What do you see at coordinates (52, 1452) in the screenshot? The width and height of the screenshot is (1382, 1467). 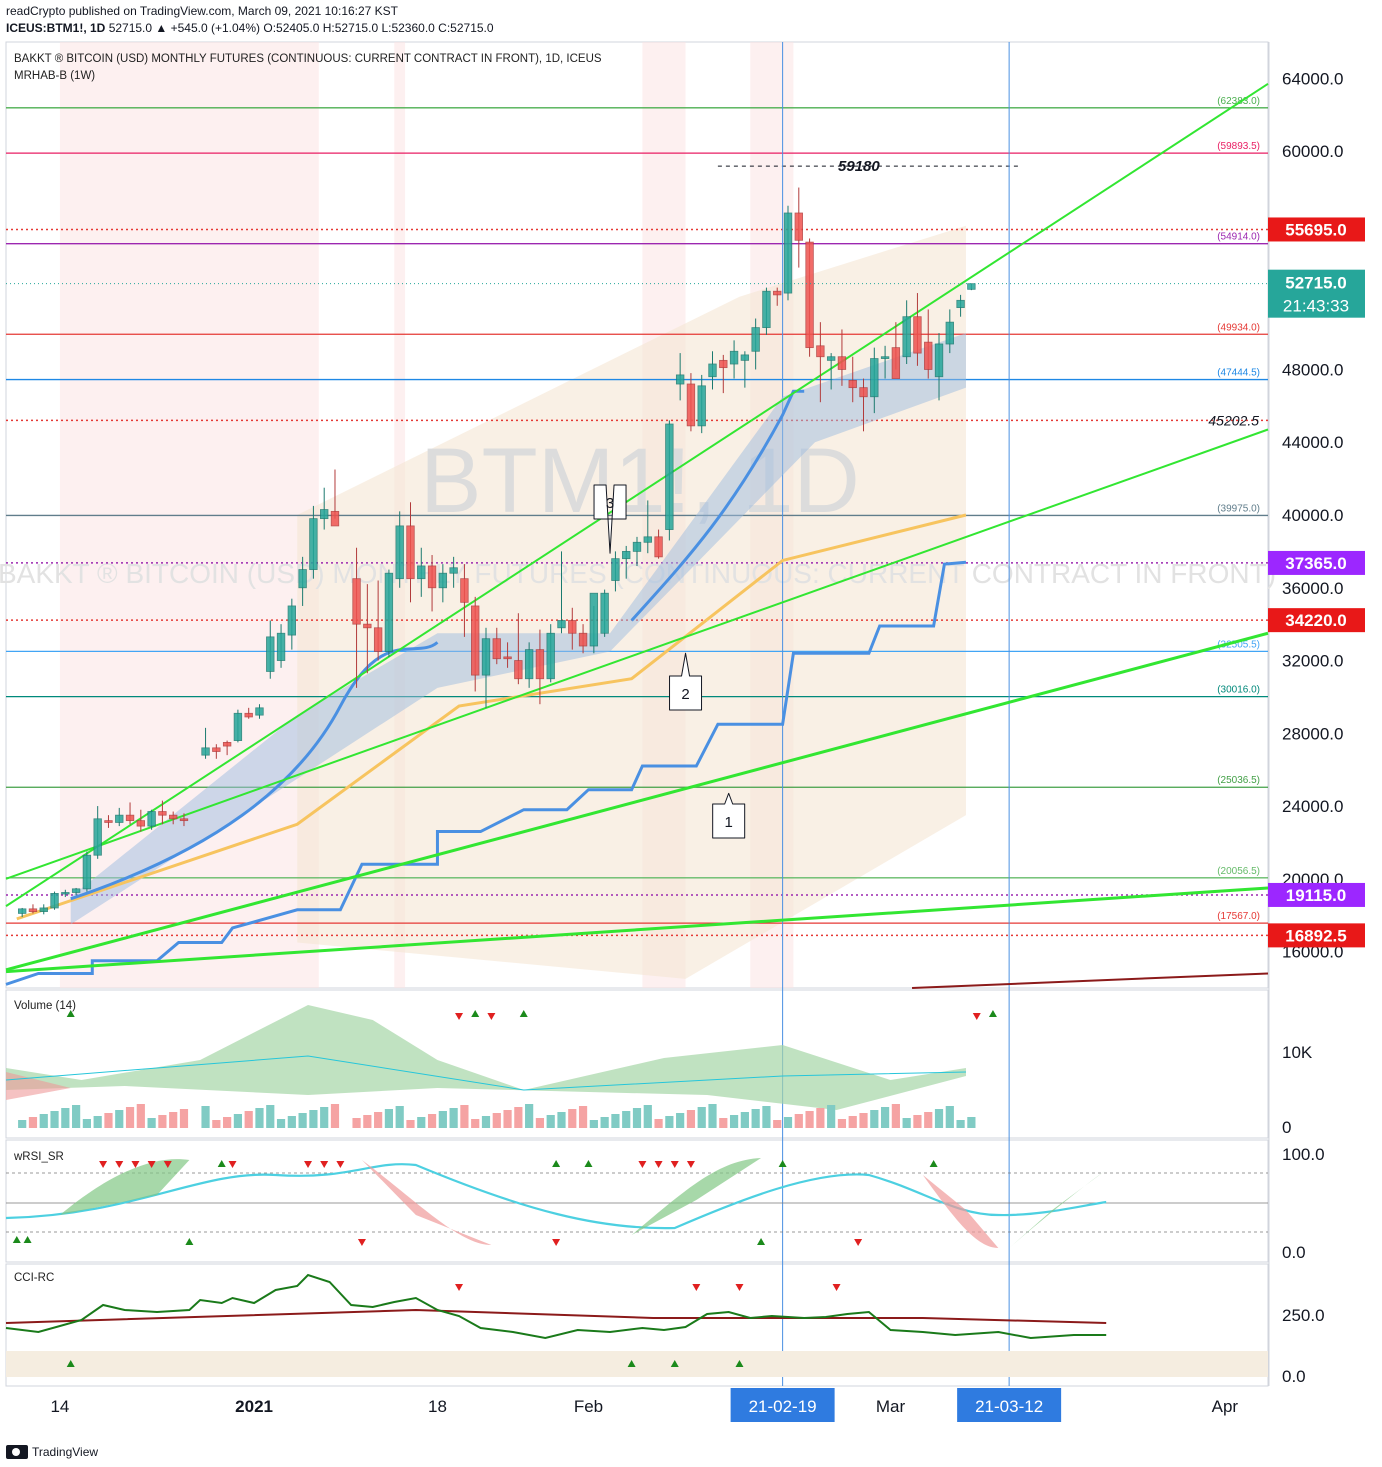 I see `tradingview-footer: TradingView` at bounding box center [52, 1452].